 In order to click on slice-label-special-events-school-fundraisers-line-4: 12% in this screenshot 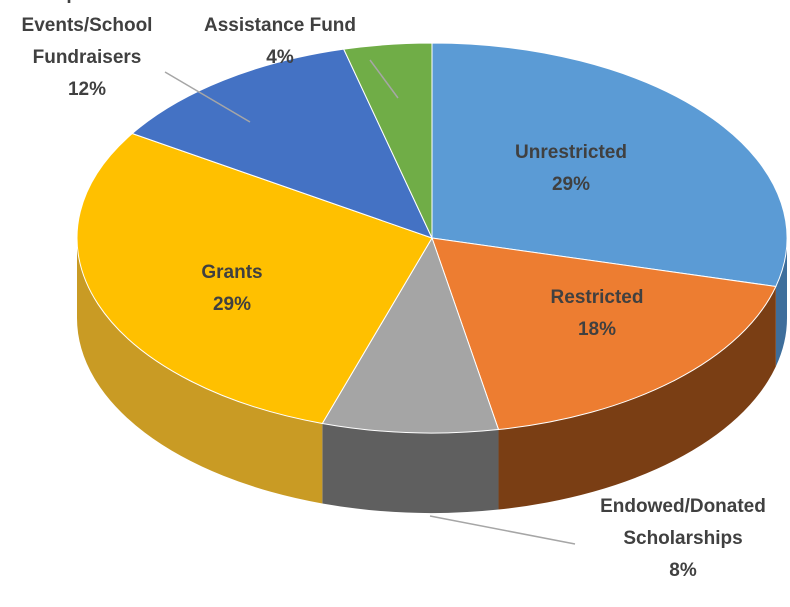, I will do `click(87, 89)`.